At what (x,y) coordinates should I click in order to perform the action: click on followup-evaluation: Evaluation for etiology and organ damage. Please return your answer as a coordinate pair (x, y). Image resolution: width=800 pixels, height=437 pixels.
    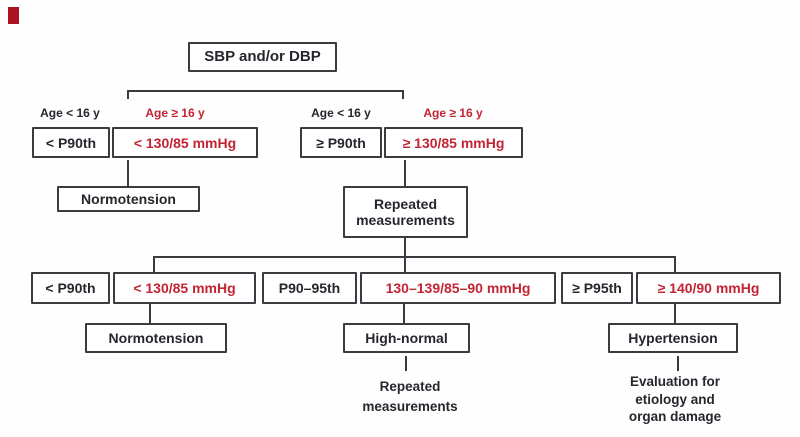
    Looking at the image, I should click on (675, 399).